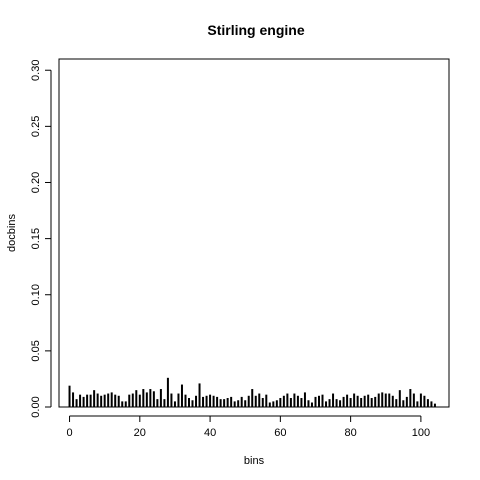 The width and height of the screenshot is (480, 480). Describe the element at coordinates (36, 294) in the screenshot. I see `y-tick-label: 0.10` at that location.